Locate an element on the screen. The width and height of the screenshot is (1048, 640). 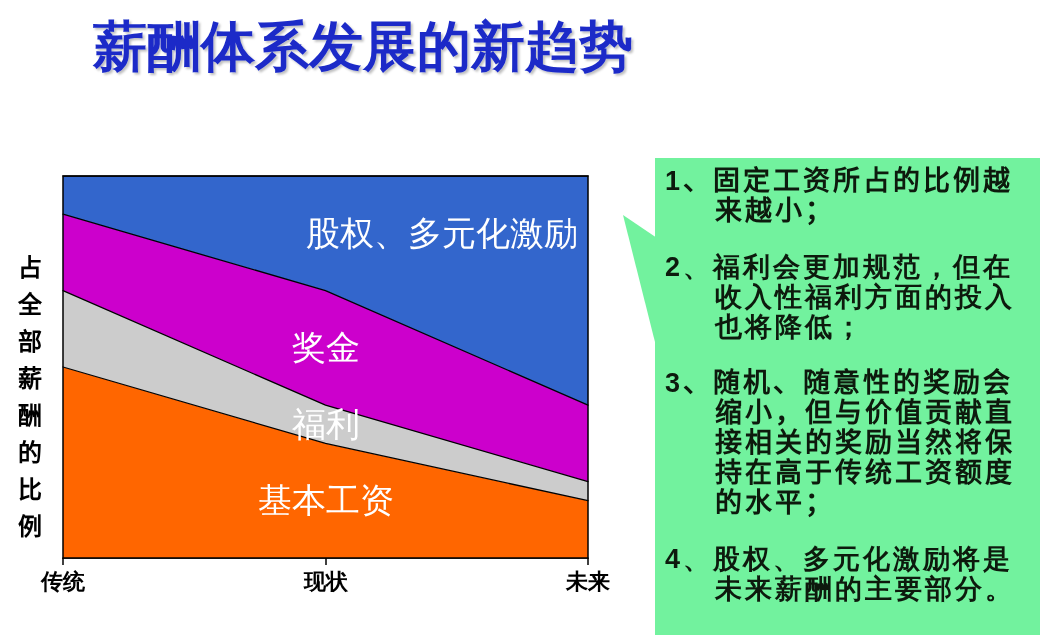
chart-title: 薪酬体系发展的新趋势 is located at coordinates (362, 46).